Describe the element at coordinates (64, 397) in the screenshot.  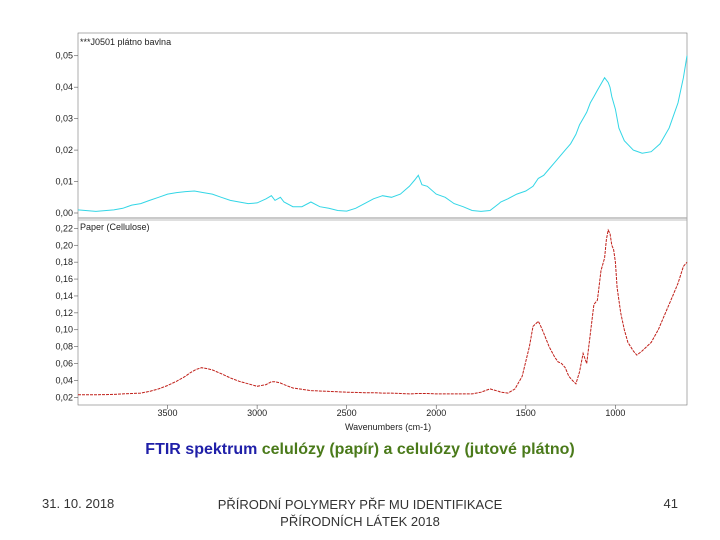
I see `bottom-y-tick-label: 0,02` at that location.